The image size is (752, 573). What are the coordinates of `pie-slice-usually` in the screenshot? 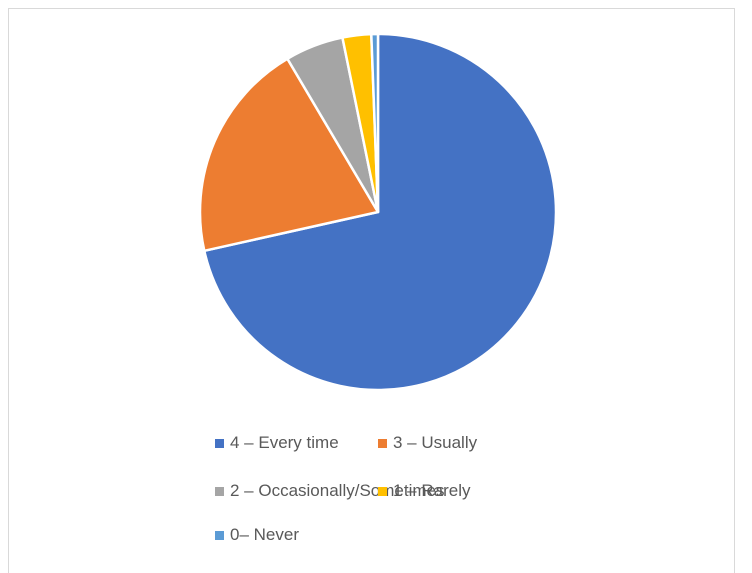 It's located at (289, 155).